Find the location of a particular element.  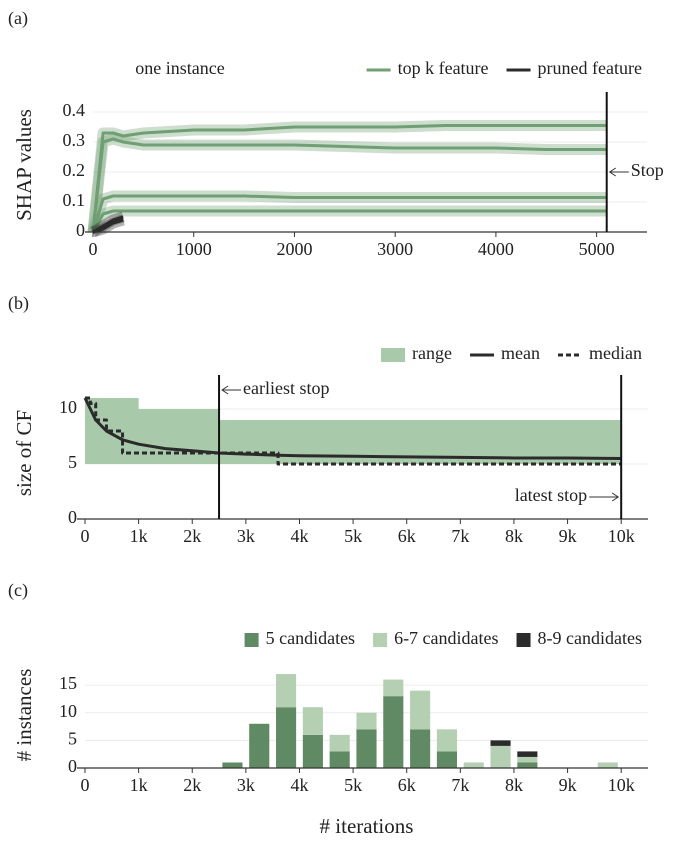

x-tick-label: 2000 is located at coordinates (294, 249).